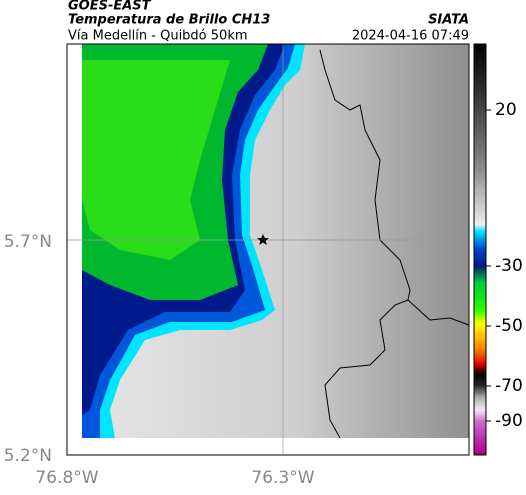 The image size is (526, 495). Describe the element at coordinates (509, 326) in the screenshot. I see `colorbar-label: -50` at that location.